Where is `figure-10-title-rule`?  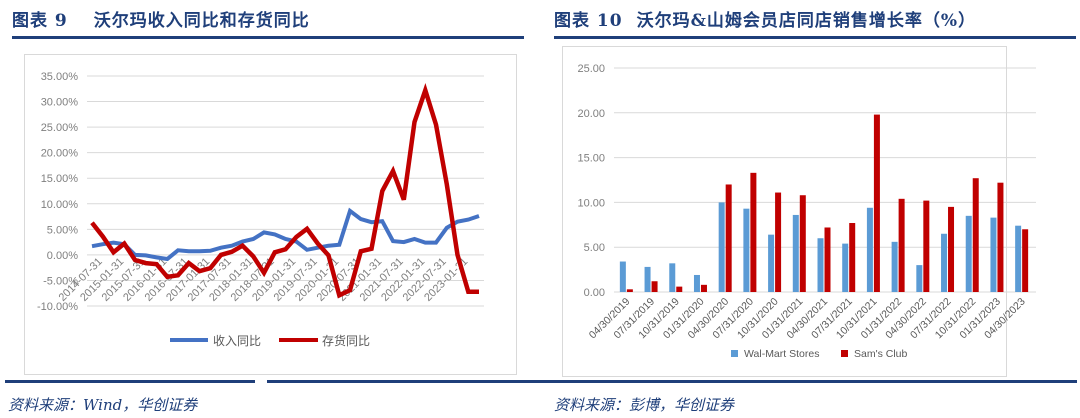
figure-10-title-rule is located at coordinates (815, 37).